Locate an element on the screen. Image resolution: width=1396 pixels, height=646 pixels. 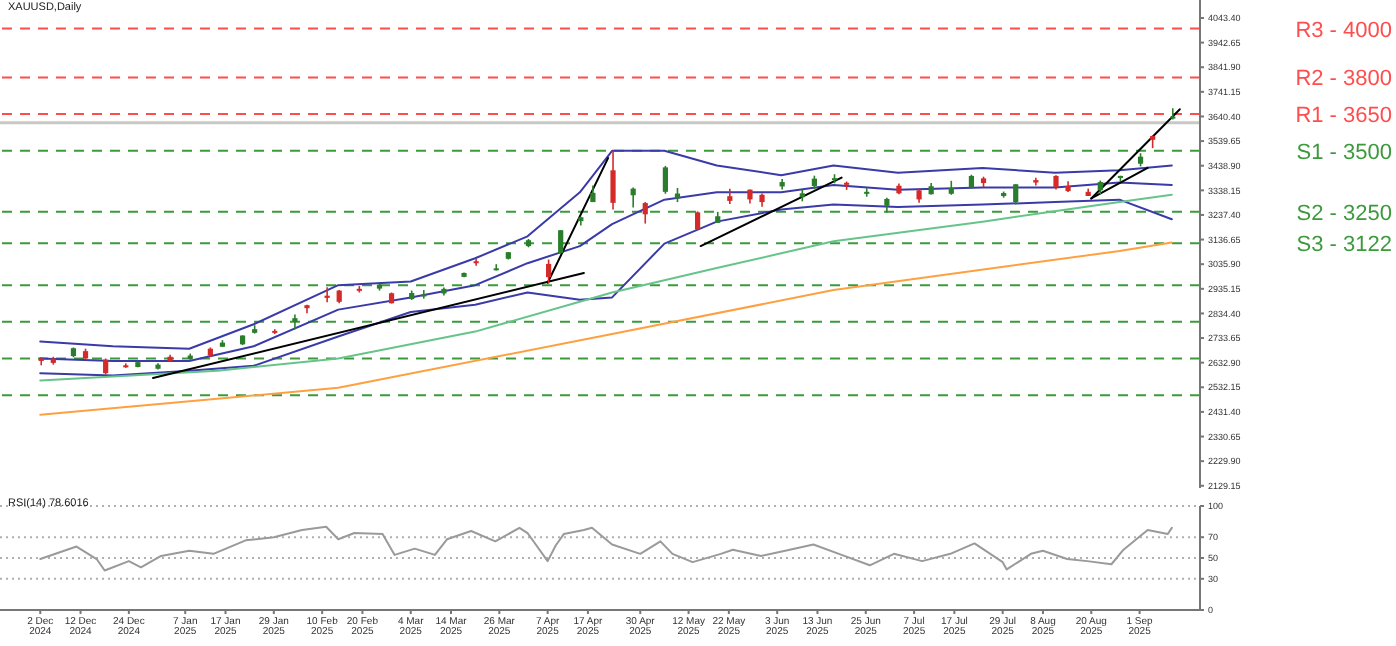
ref-line-label: S3 - 3122 is located at coordinates (1344, 245).